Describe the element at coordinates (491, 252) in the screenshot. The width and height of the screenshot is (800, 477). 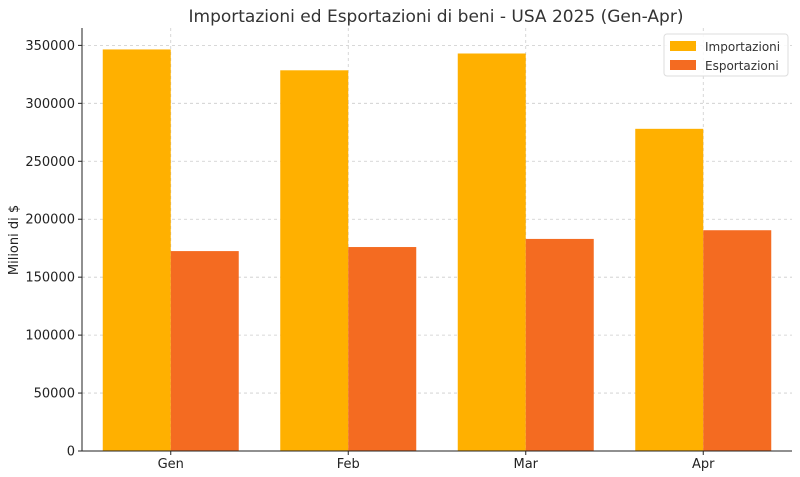
I see `bar-importazioni-mar` at that location.